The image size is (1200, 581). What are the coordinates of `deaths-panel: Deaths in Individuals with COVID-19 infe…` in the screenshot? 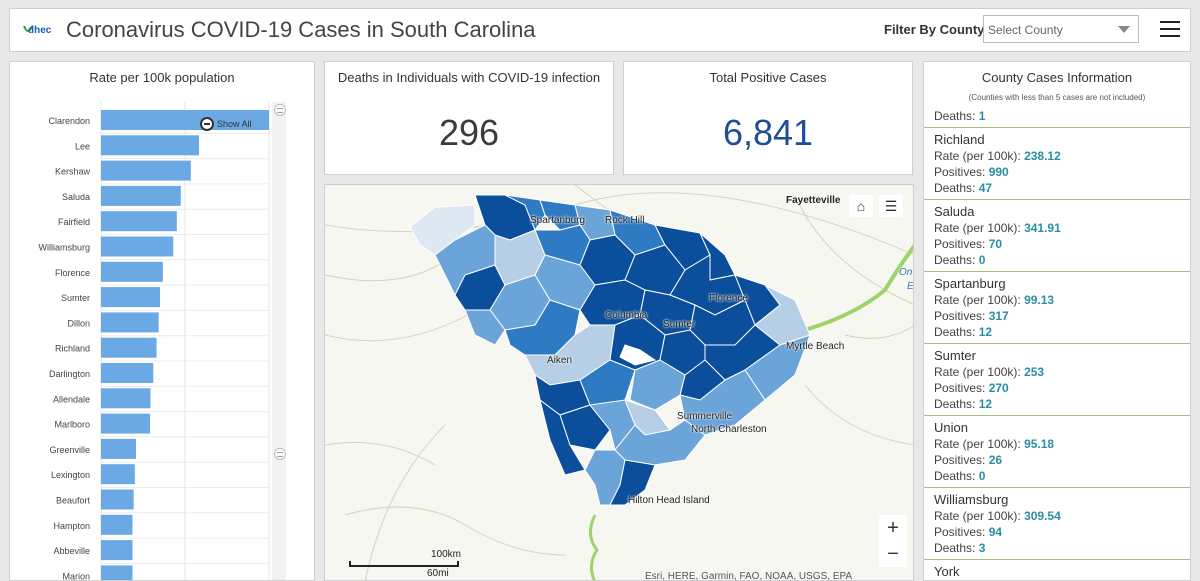 It's located at (469, 118).